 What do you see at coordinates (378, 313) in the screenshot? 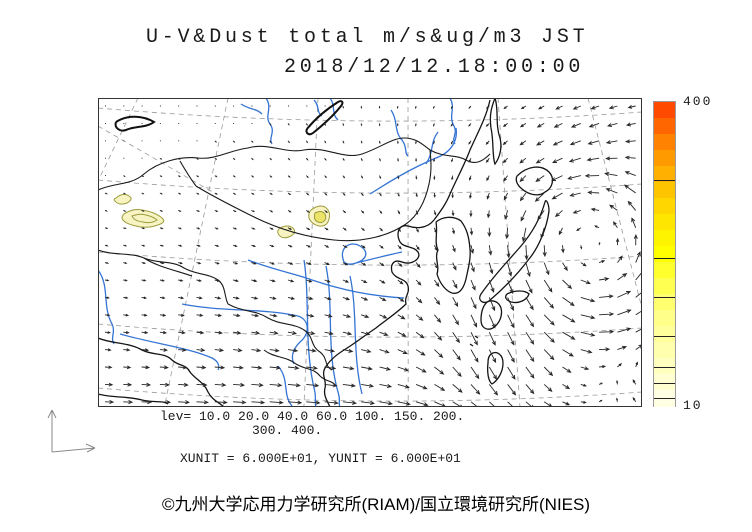
I see `coast-china` at bounding box center [378, 313].